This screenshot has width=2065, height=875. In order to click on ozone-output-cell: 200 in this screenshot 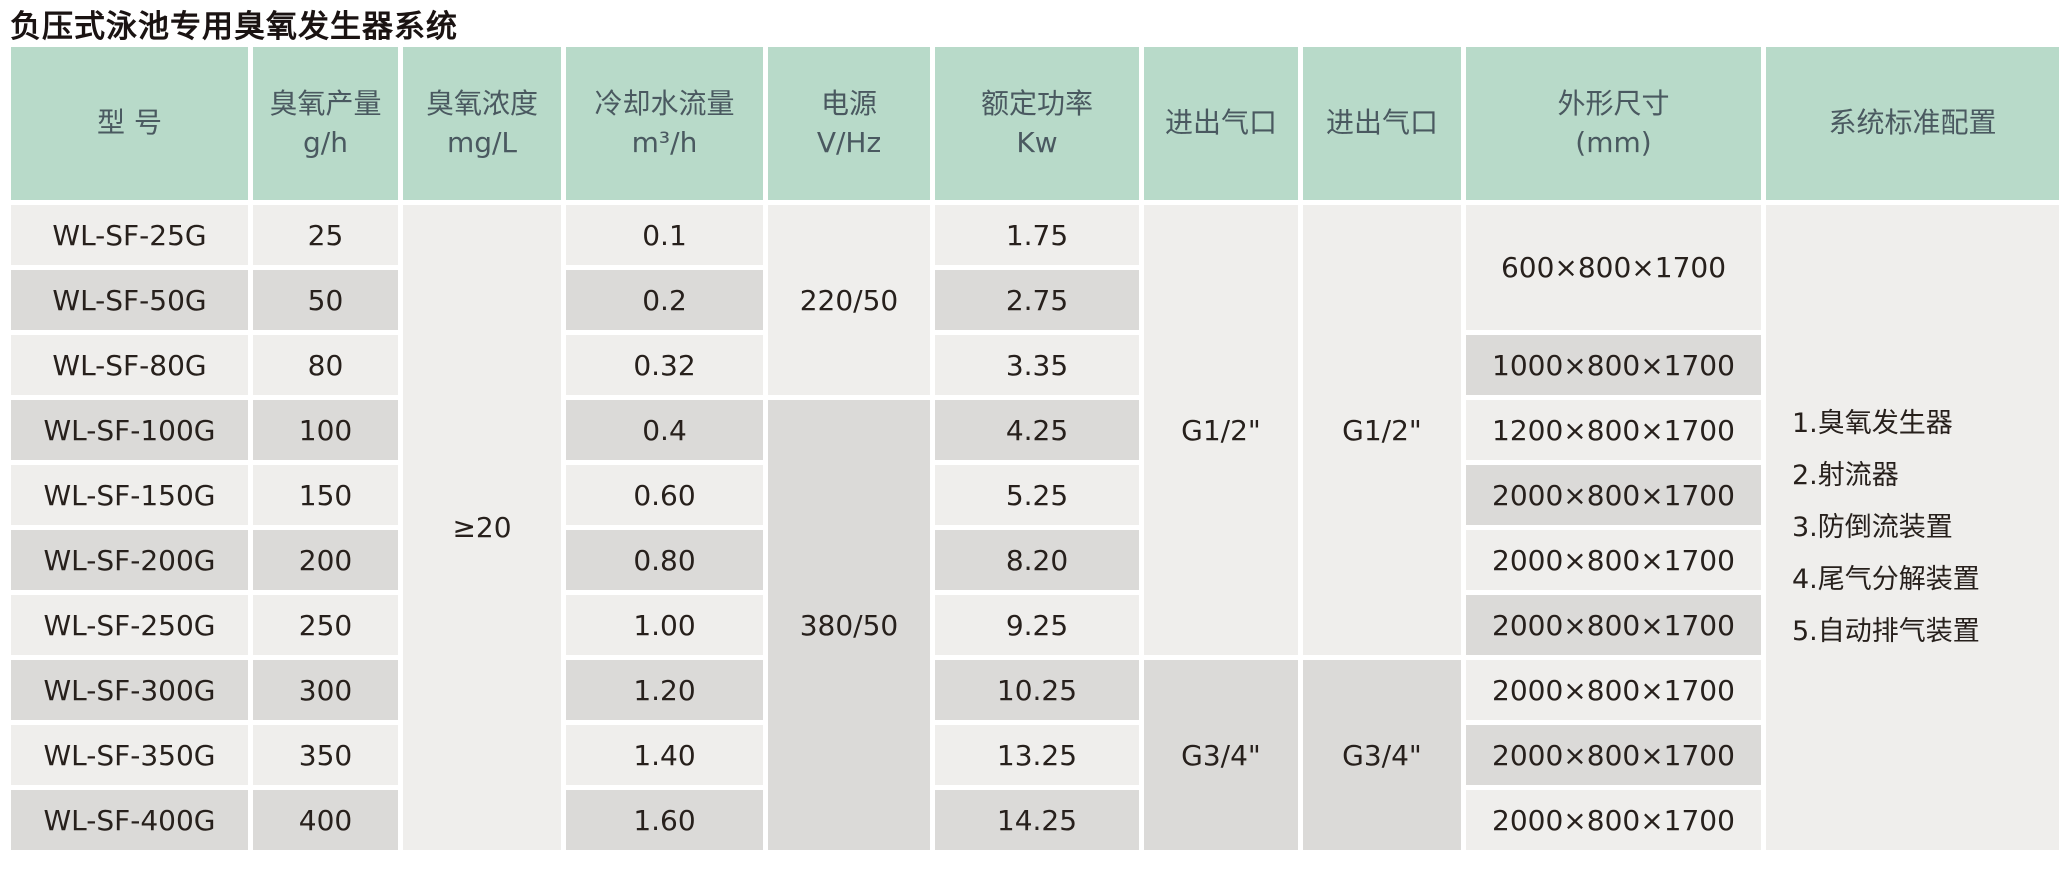, I will do `click(325, 560)`.